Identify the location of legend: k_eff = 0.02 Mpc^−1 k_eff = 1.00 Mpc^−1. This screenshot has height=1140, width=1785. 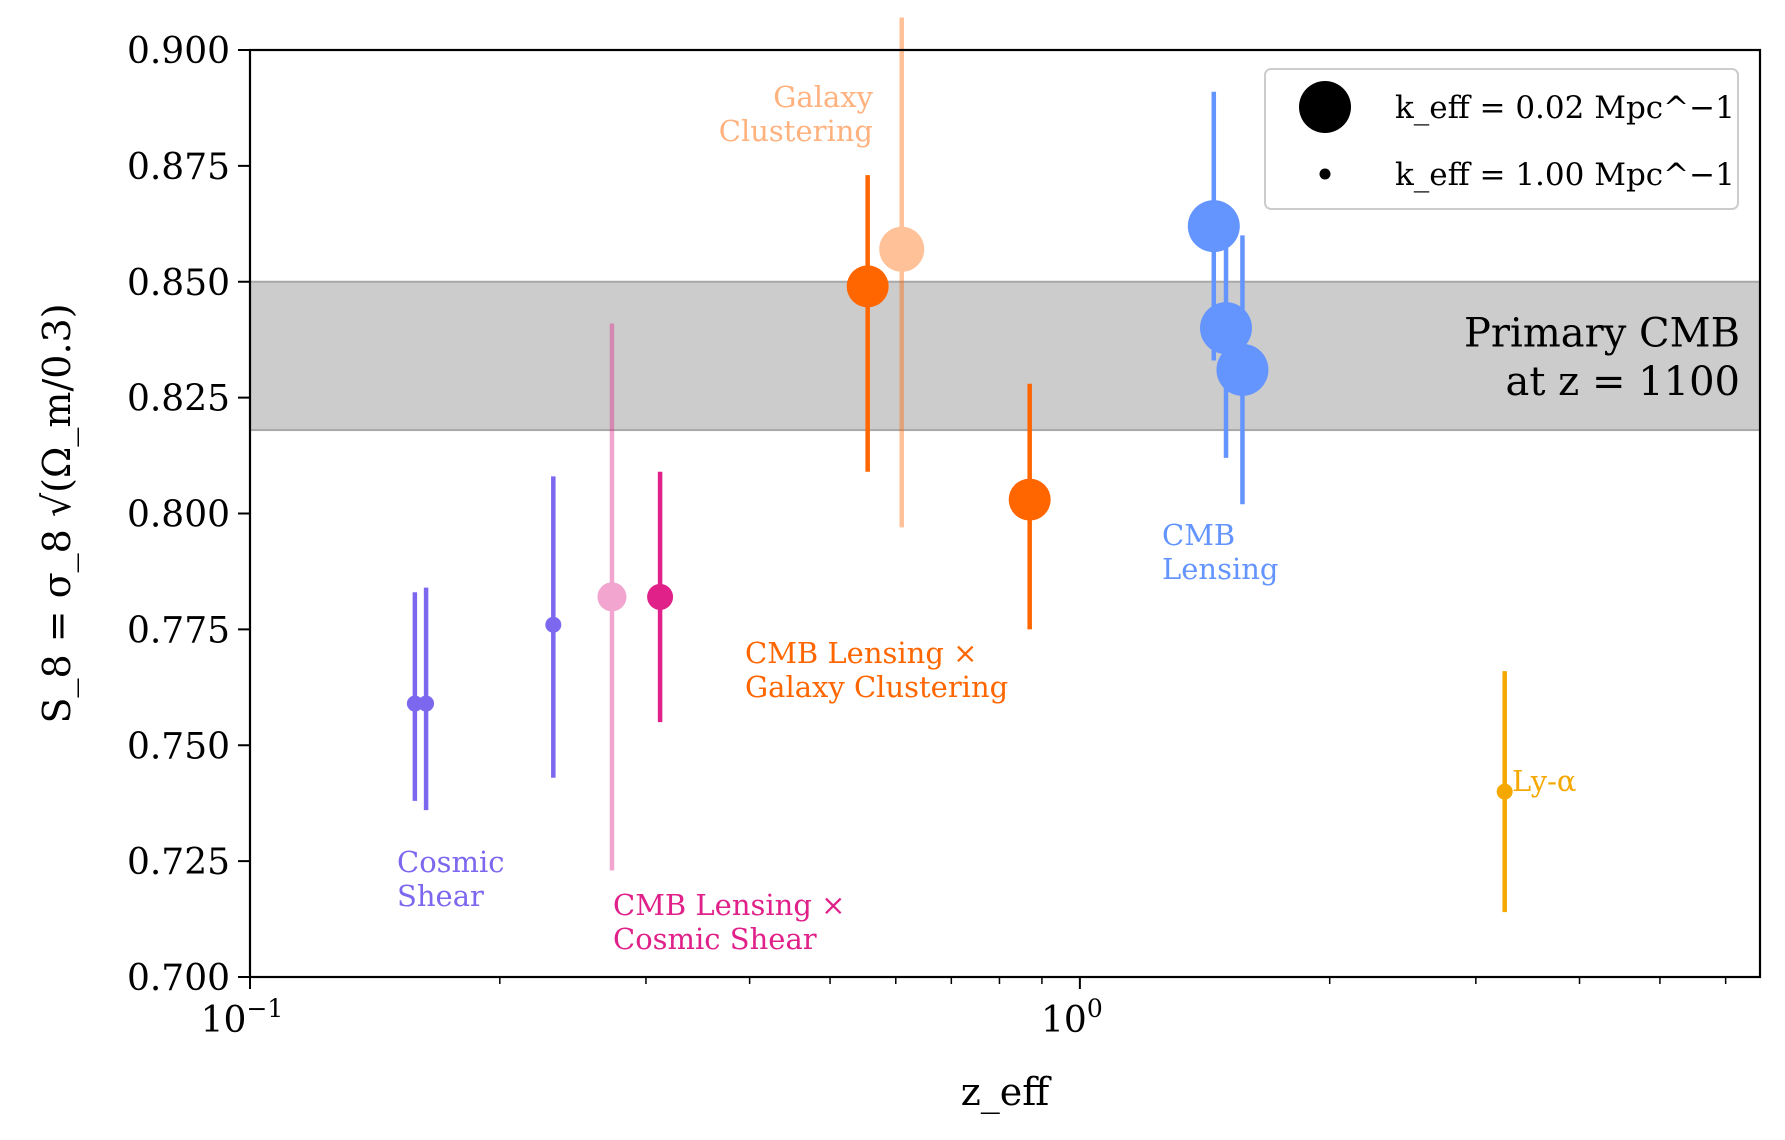
(1501, 139).